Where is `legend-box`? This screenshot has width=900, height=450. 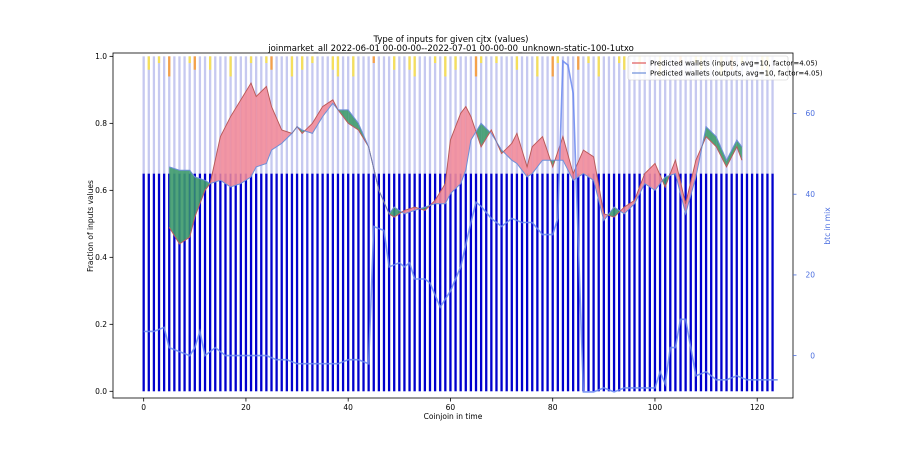 legend-box is located at coordinates (708, 68).